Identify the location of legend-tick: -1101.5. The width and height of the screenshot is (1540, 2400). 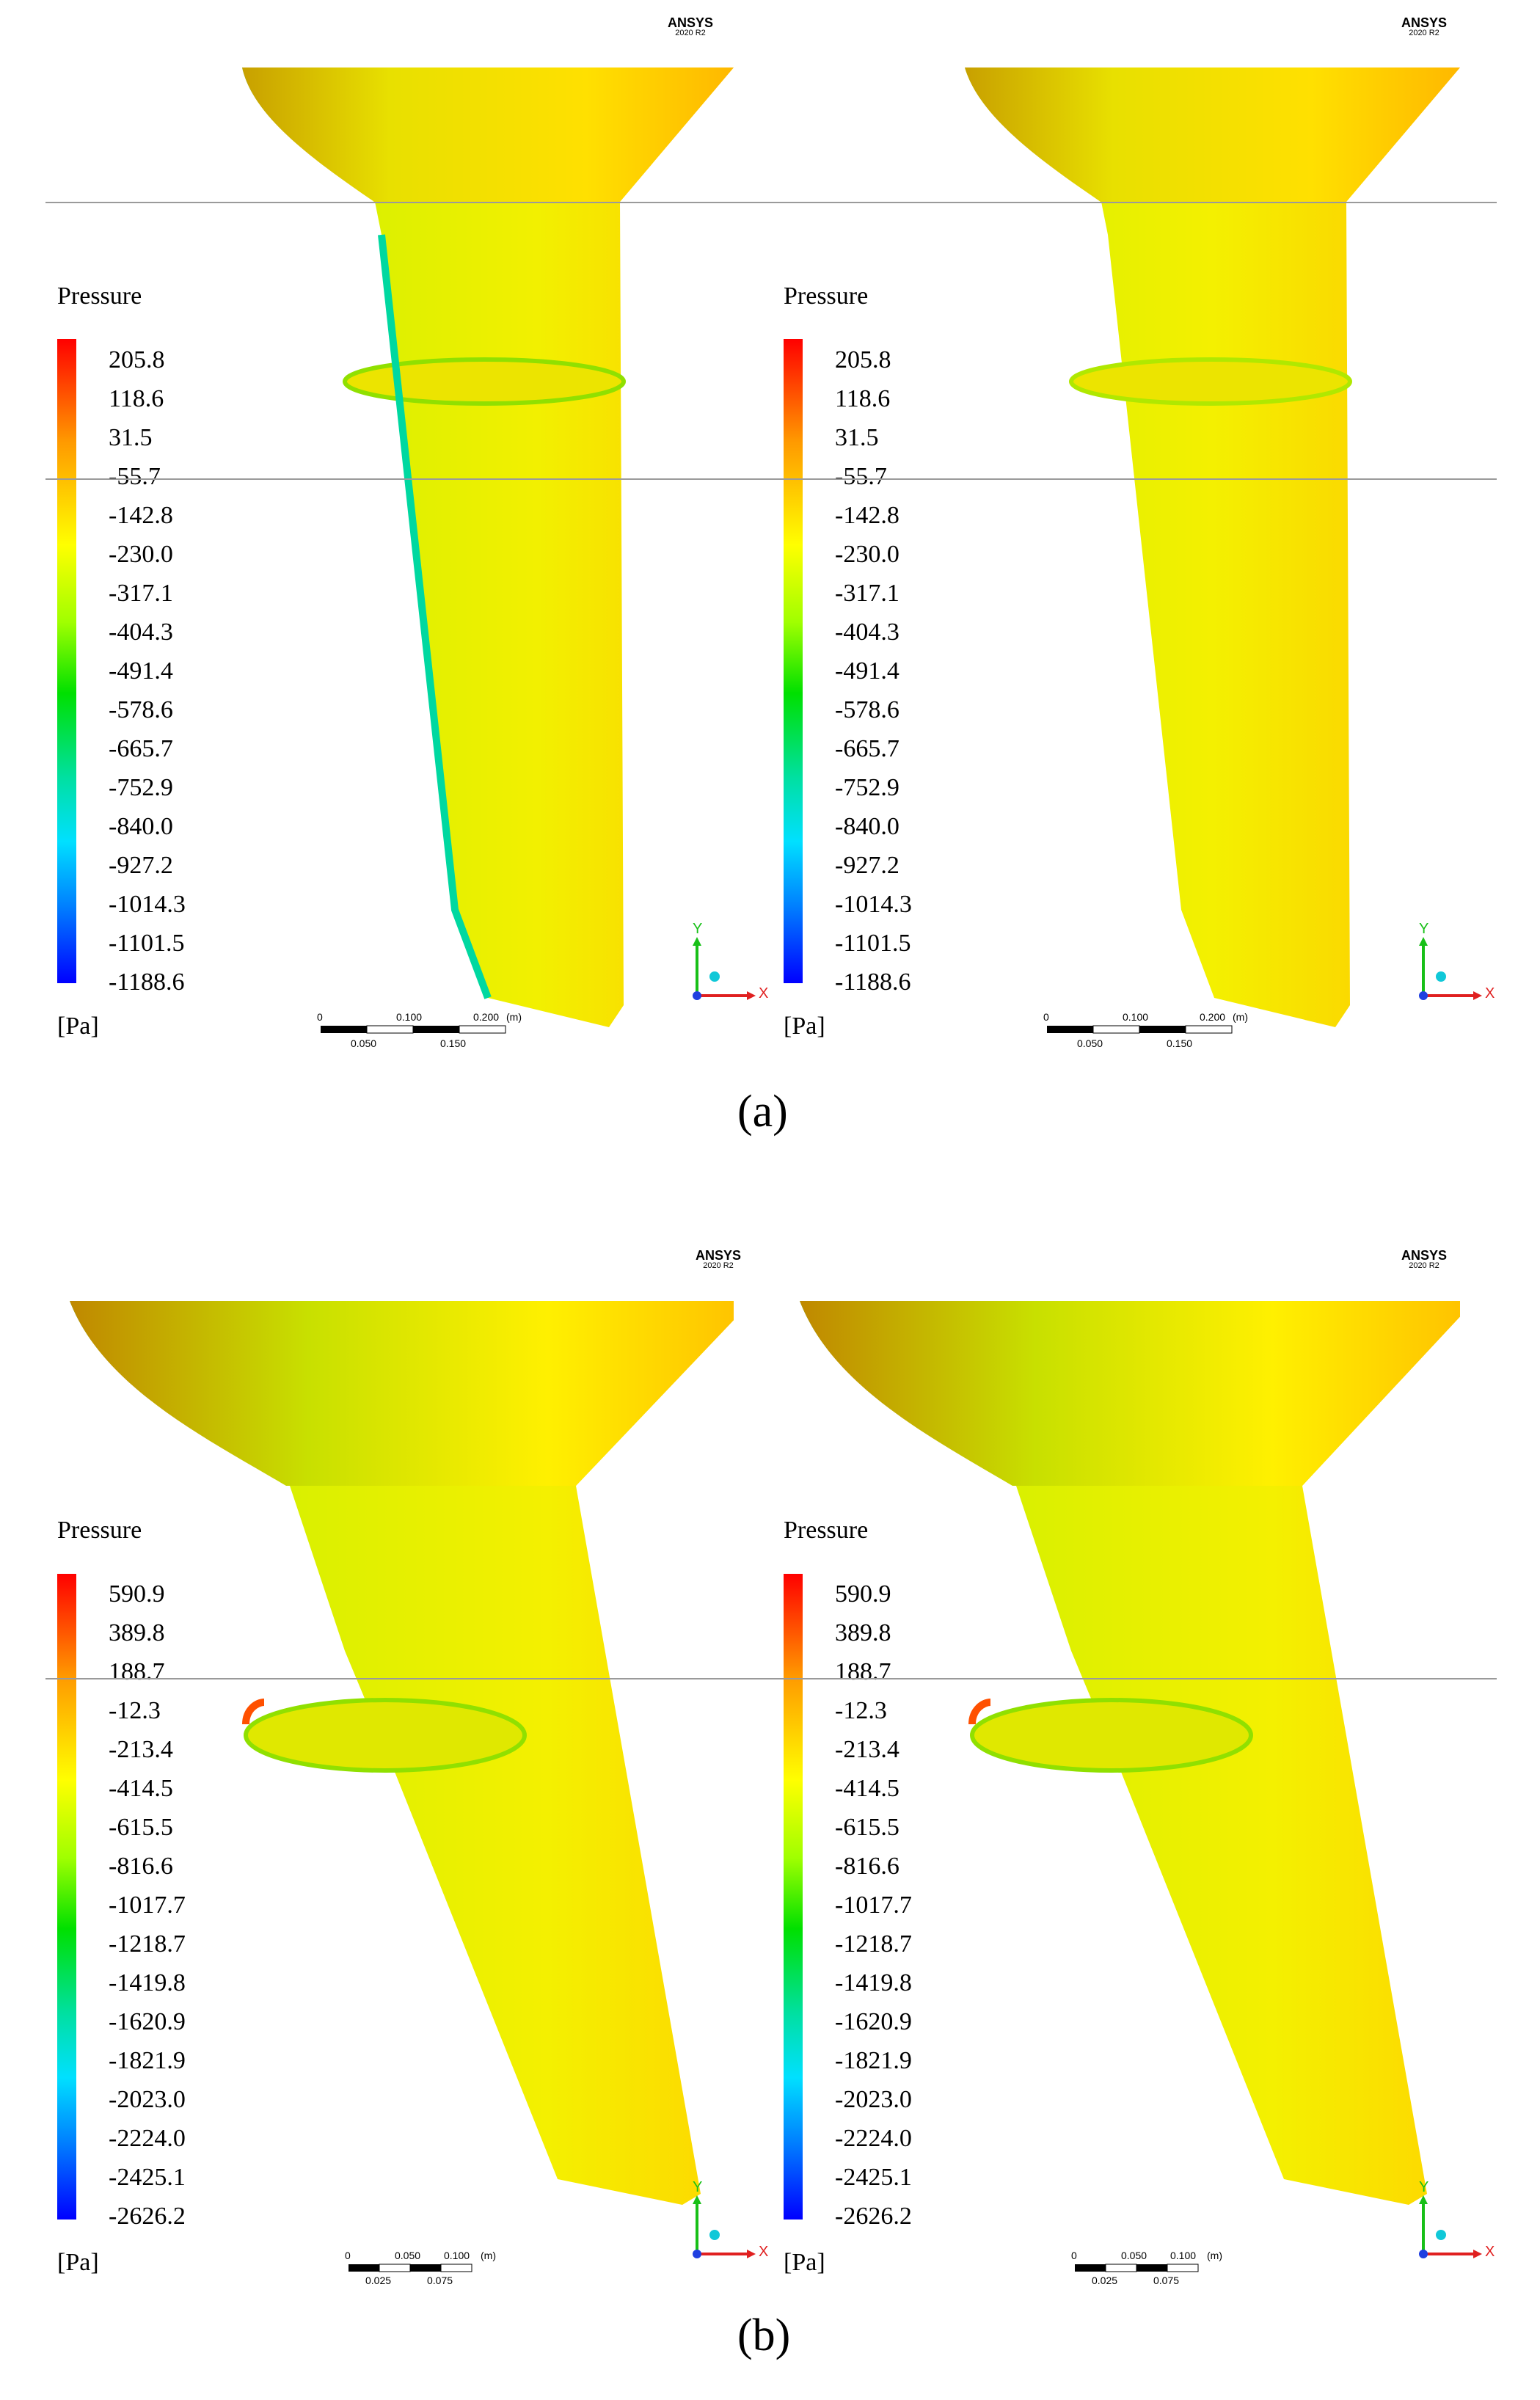
(147, 943).